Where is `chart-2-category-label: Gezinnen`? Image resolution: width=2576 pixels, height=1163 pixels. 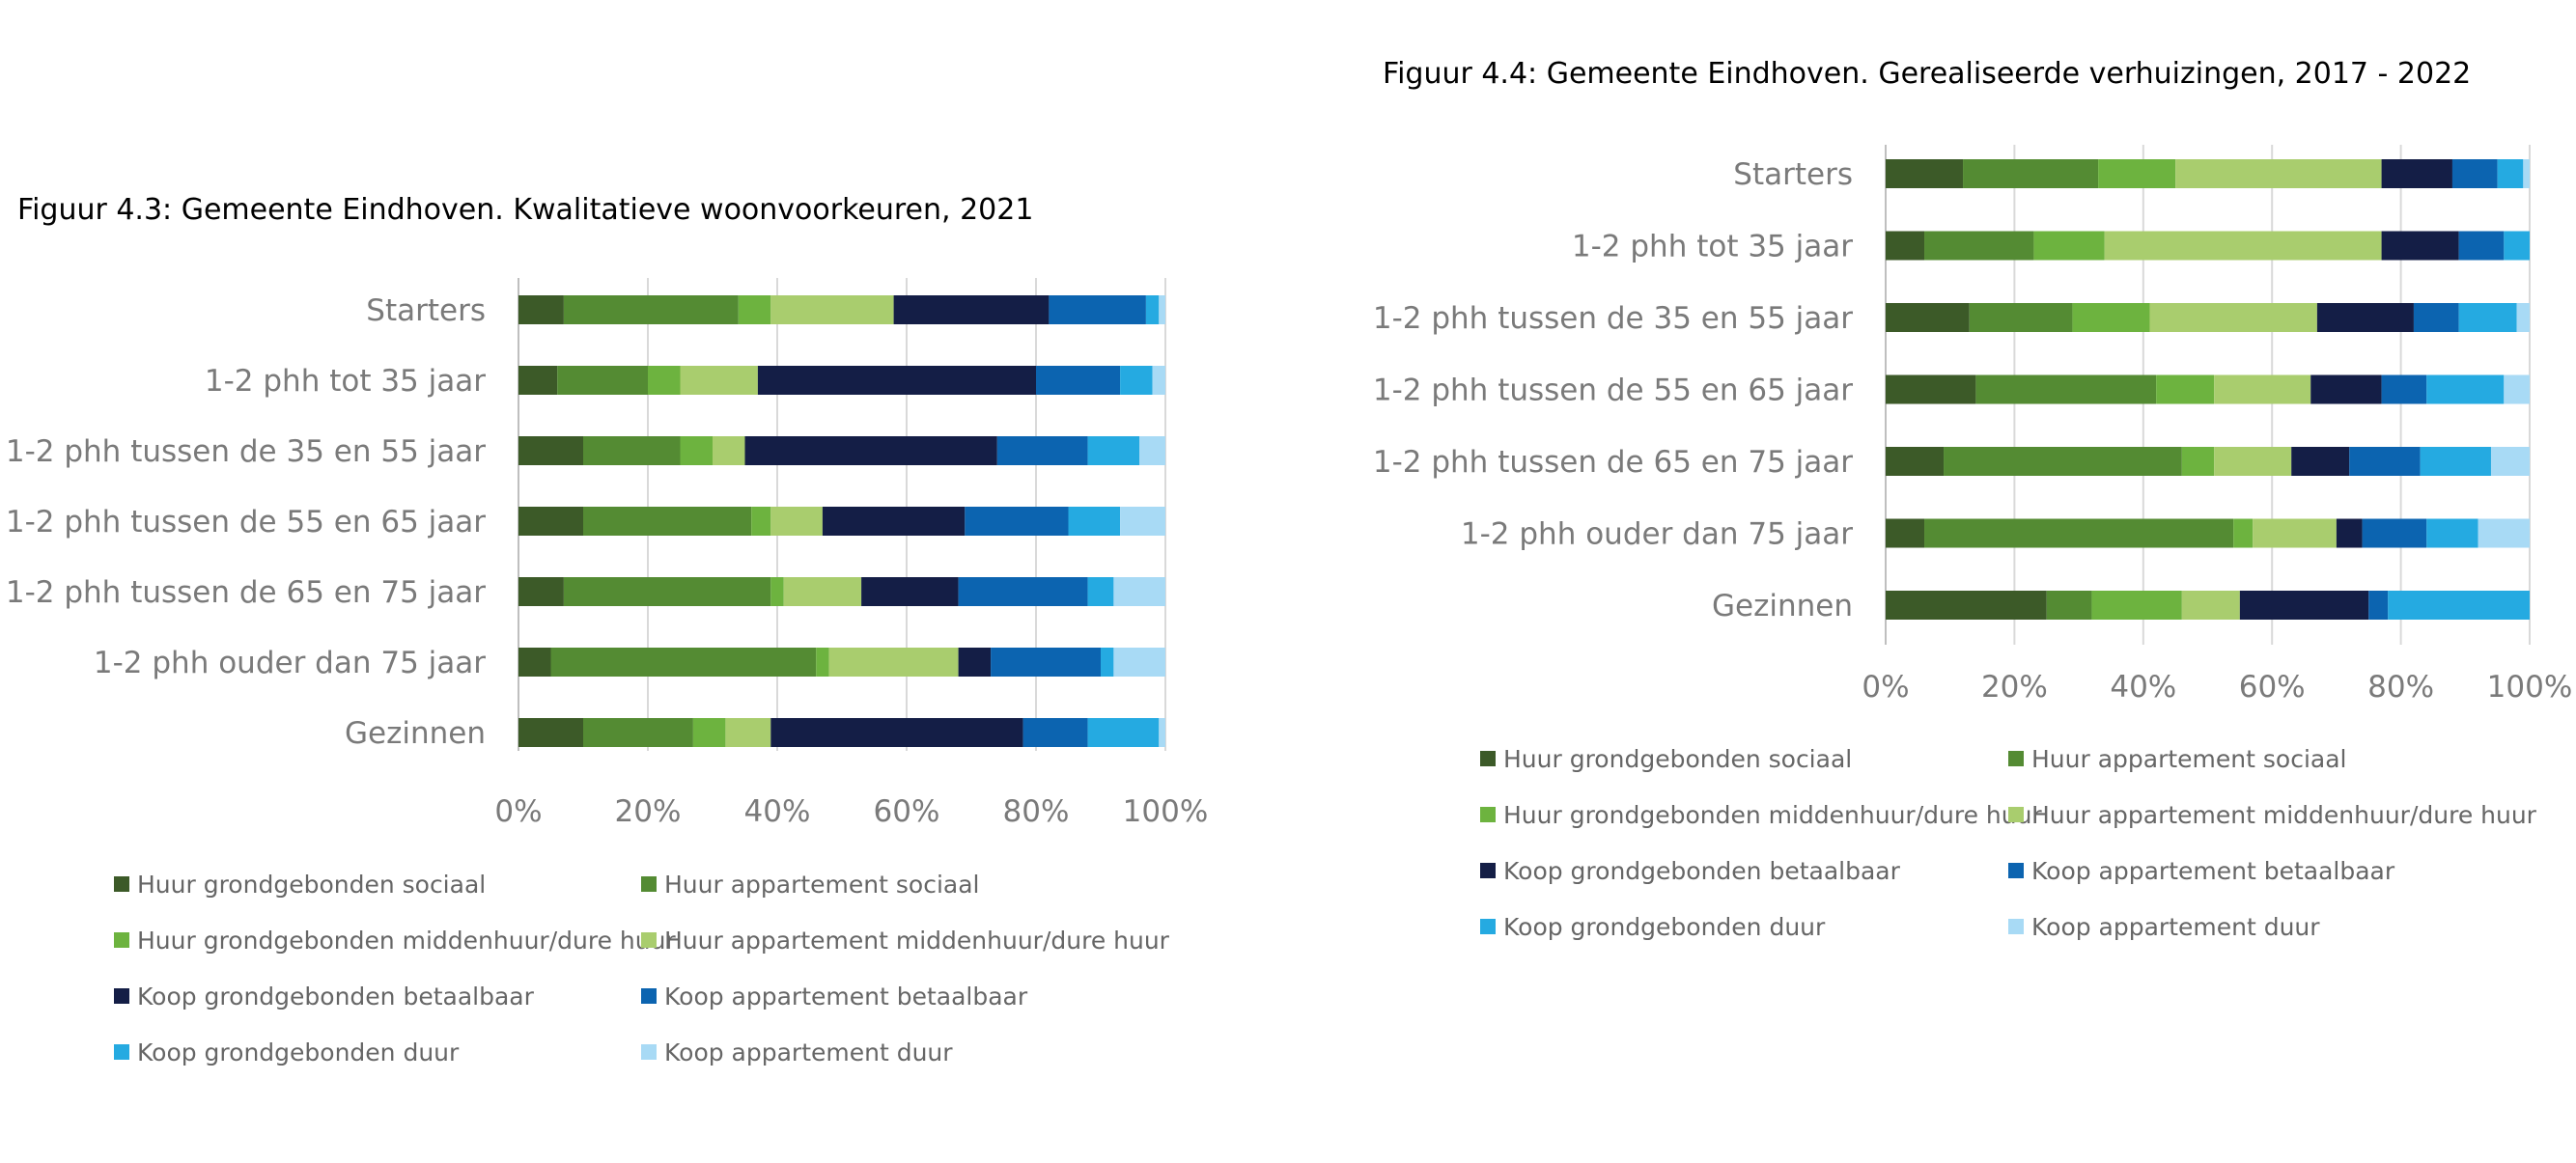 chart-2-category-label: Gezinnen is located at coordinates (1783, 606).